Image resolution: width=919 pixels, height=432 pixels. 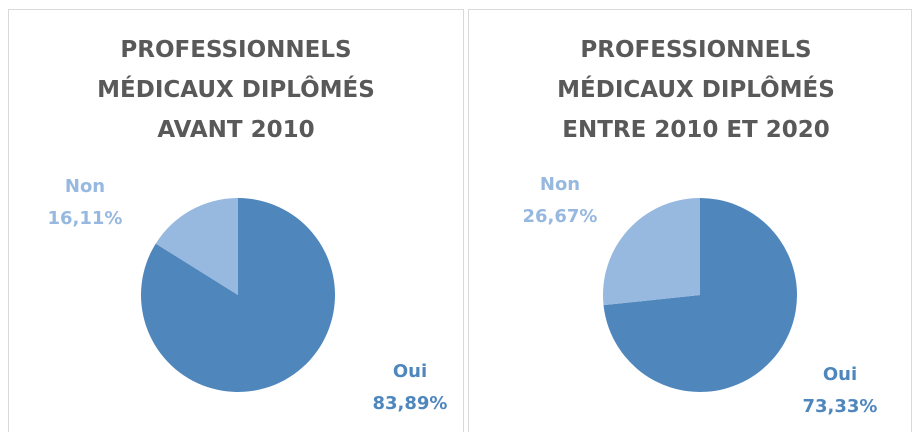 I want to click on title-line: ENTRE 2010 ET 2020, so click(x=696, y=130).